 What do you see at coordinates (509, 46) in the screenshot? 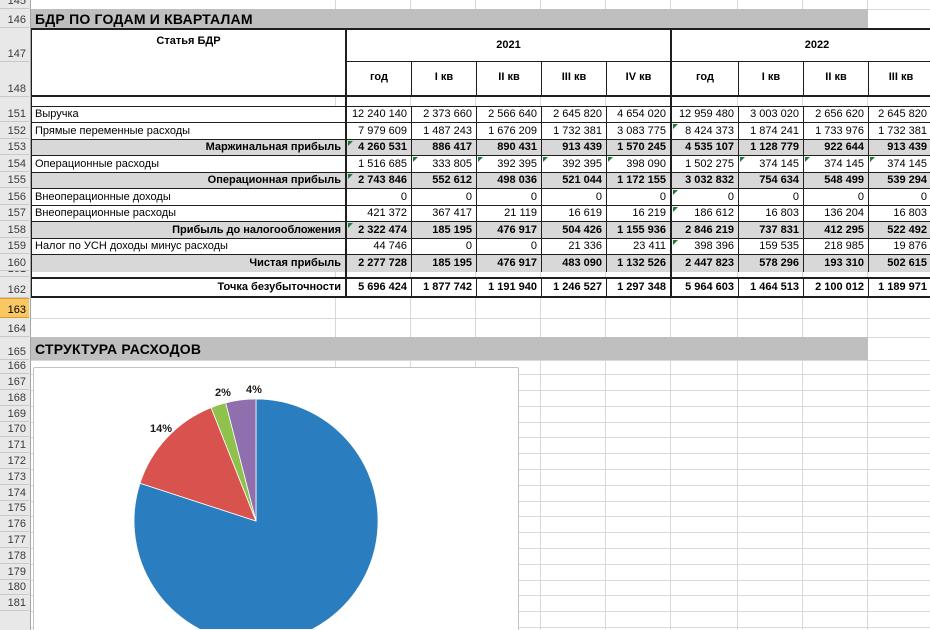
I see `year-header-2021: 2021` at bounding box center [509, 46].